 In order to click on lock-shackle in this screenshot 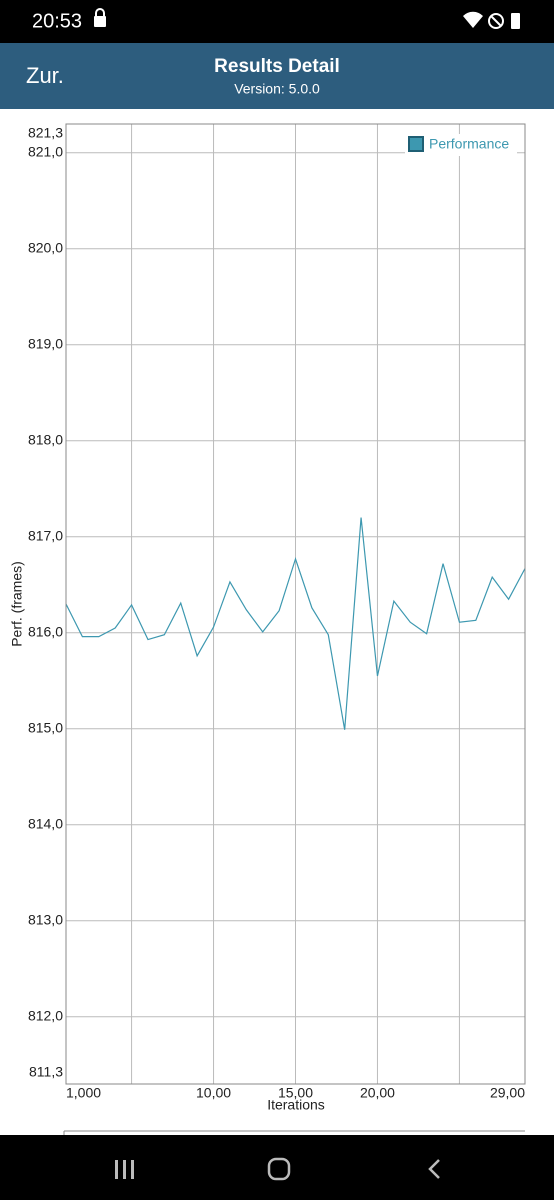, I will do `click(100, 12)`.